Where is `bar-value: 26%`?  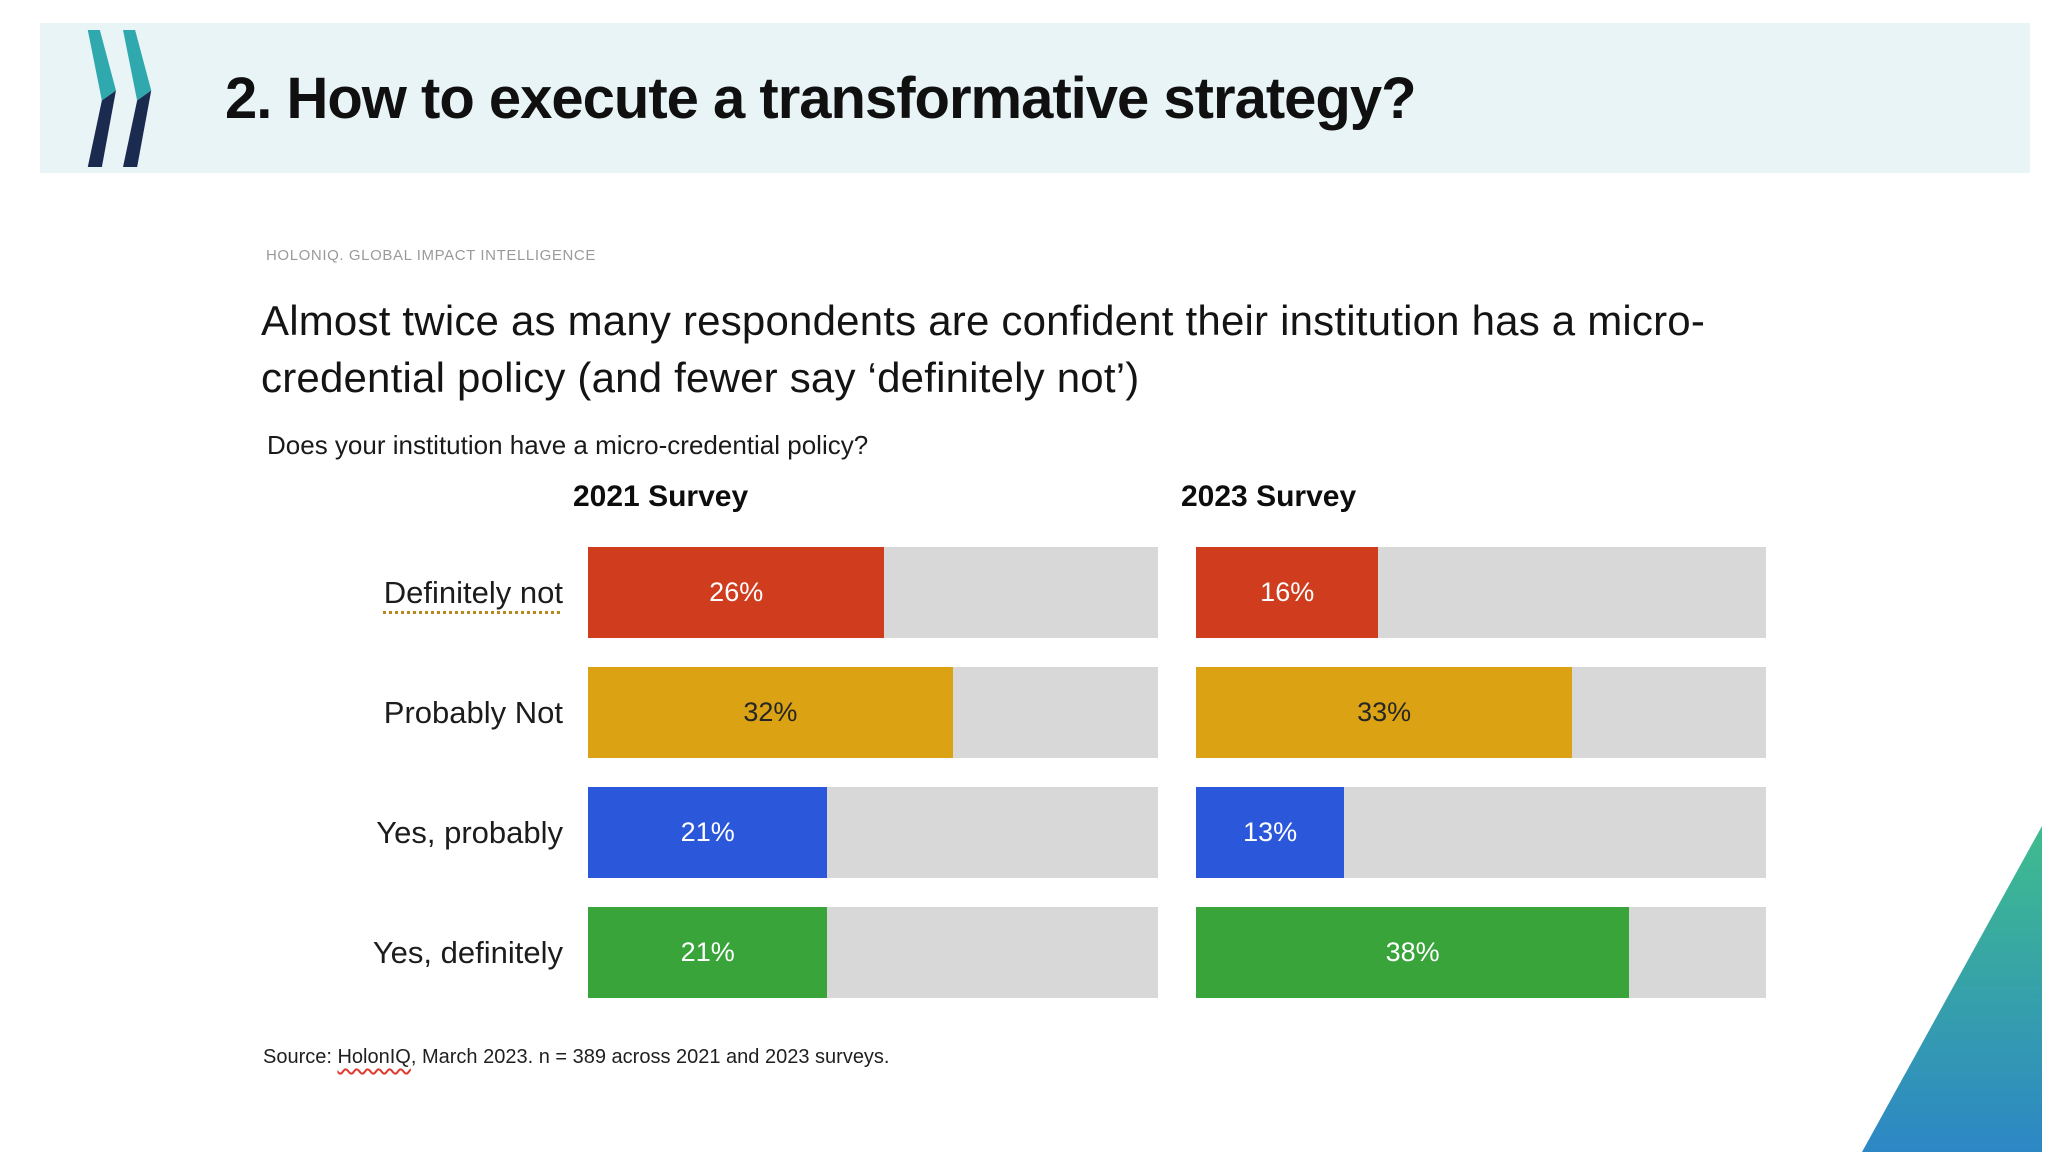 bar-value: 26% is located at coordinates (736, 592).